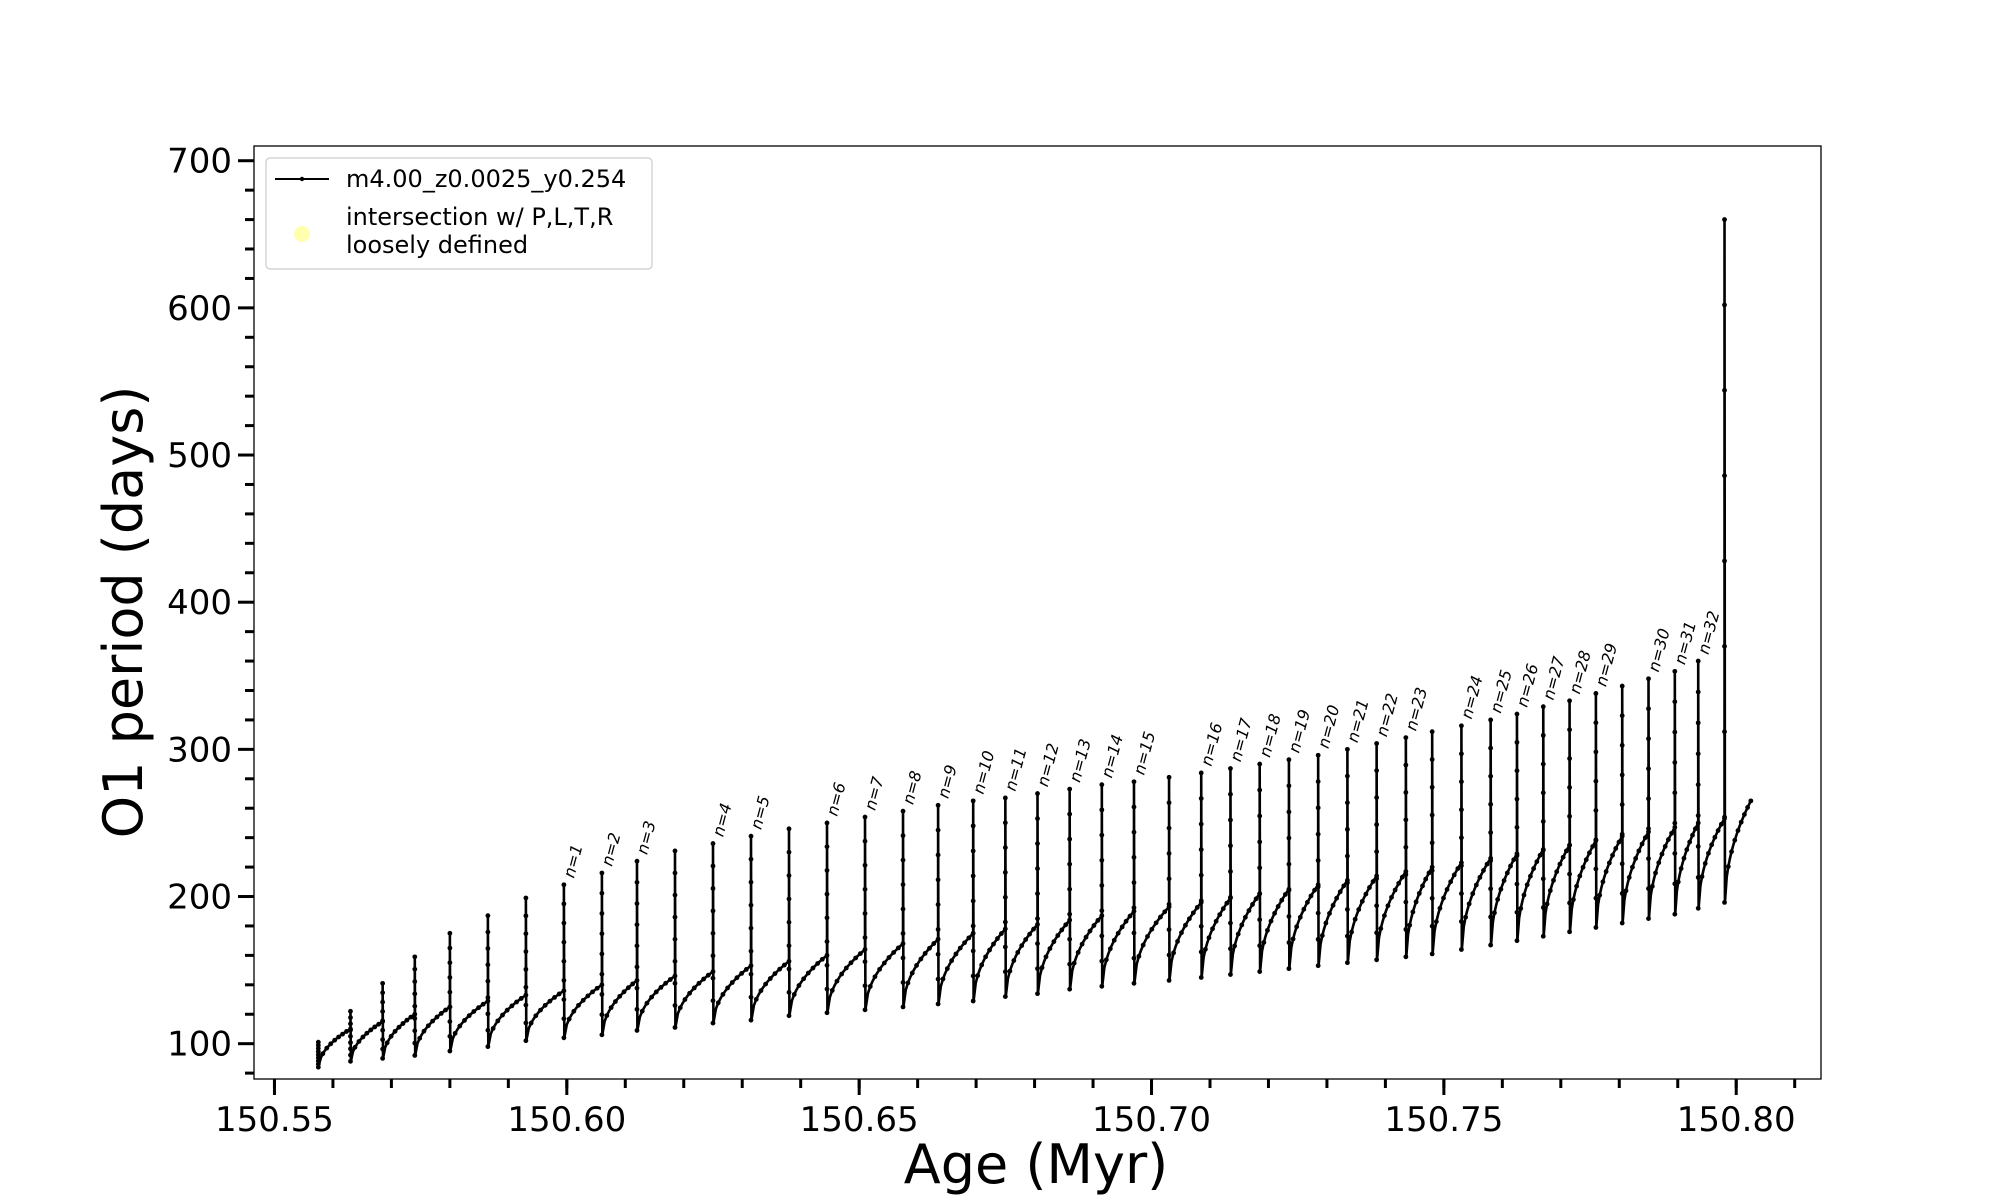  What do you see at coordinates (123, 612) in the screenshot?
I see `y-axis-title: O1 period (days)` at bounding box center [123, 612].